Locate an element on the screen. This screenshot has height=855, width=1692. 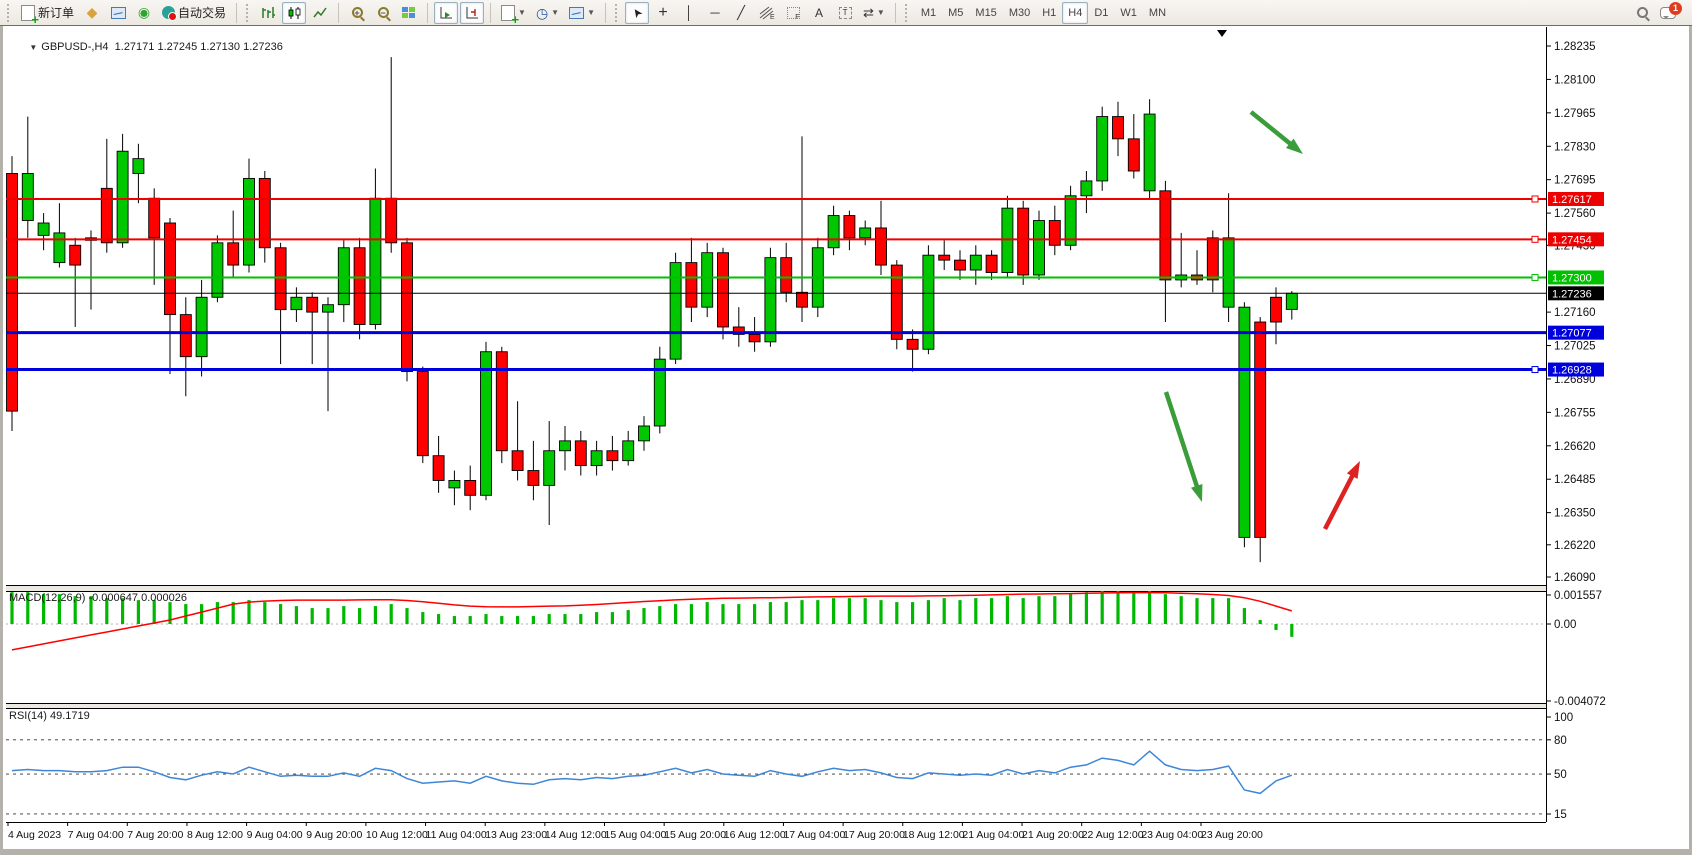
auto-scroll-button is located at coordinates (446, 12).